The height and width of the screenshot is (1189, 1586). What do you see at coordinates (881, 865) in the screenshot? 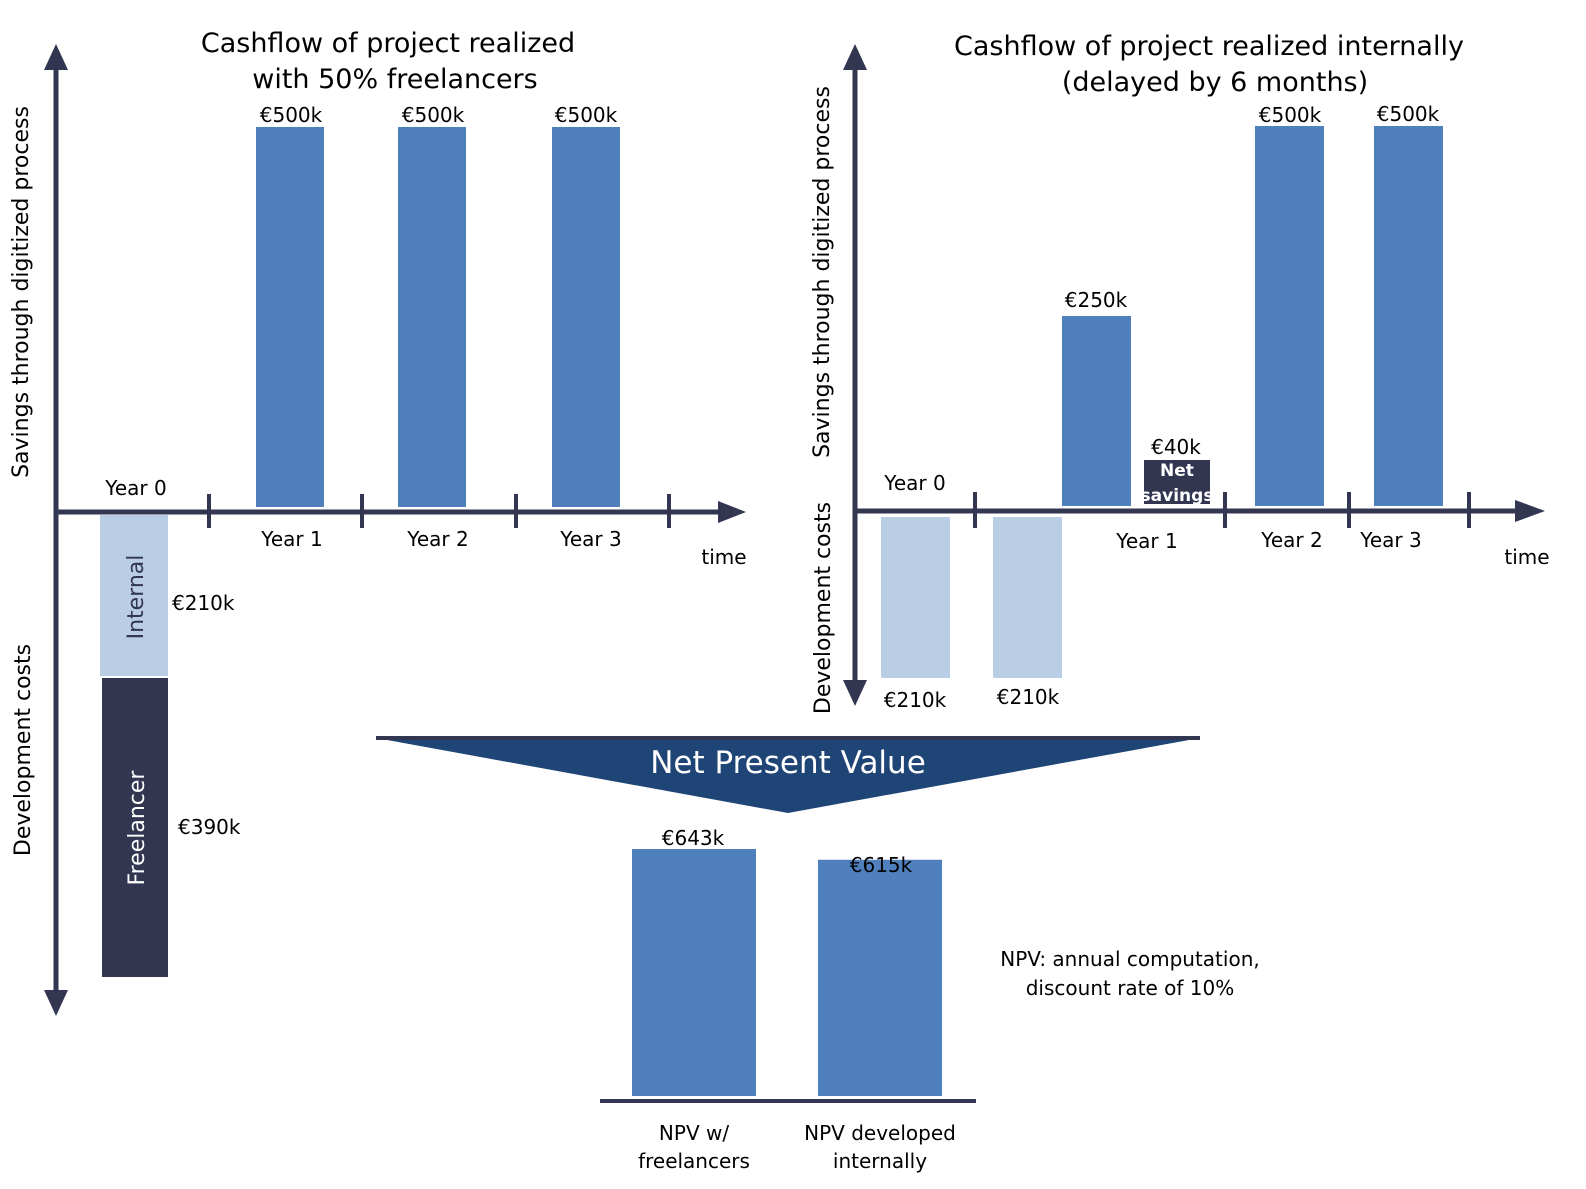
I see `data-label: €615k` at bounding box center [881, 865].